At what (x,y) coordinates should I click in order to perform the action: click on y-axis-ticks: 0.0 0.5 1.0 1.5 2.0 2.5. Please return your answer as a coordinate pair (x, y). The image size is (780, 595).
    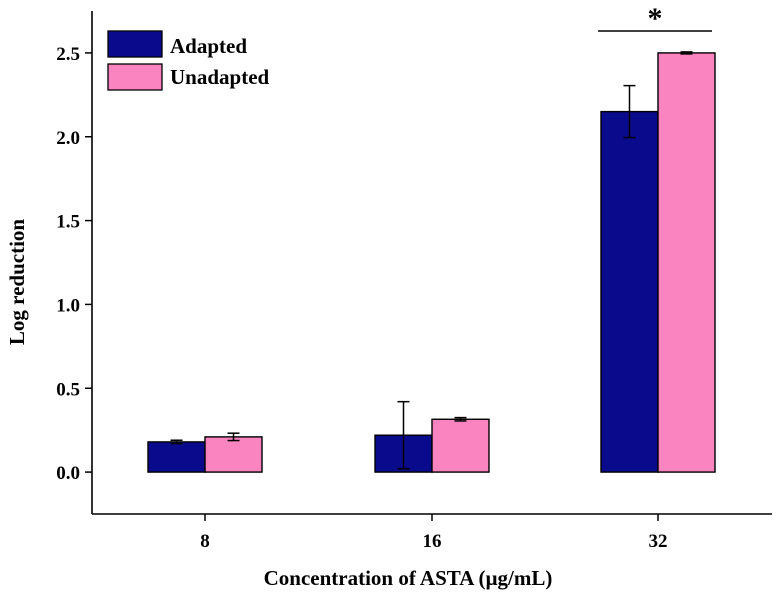
    Looking at the image, I should click on (74, 264).